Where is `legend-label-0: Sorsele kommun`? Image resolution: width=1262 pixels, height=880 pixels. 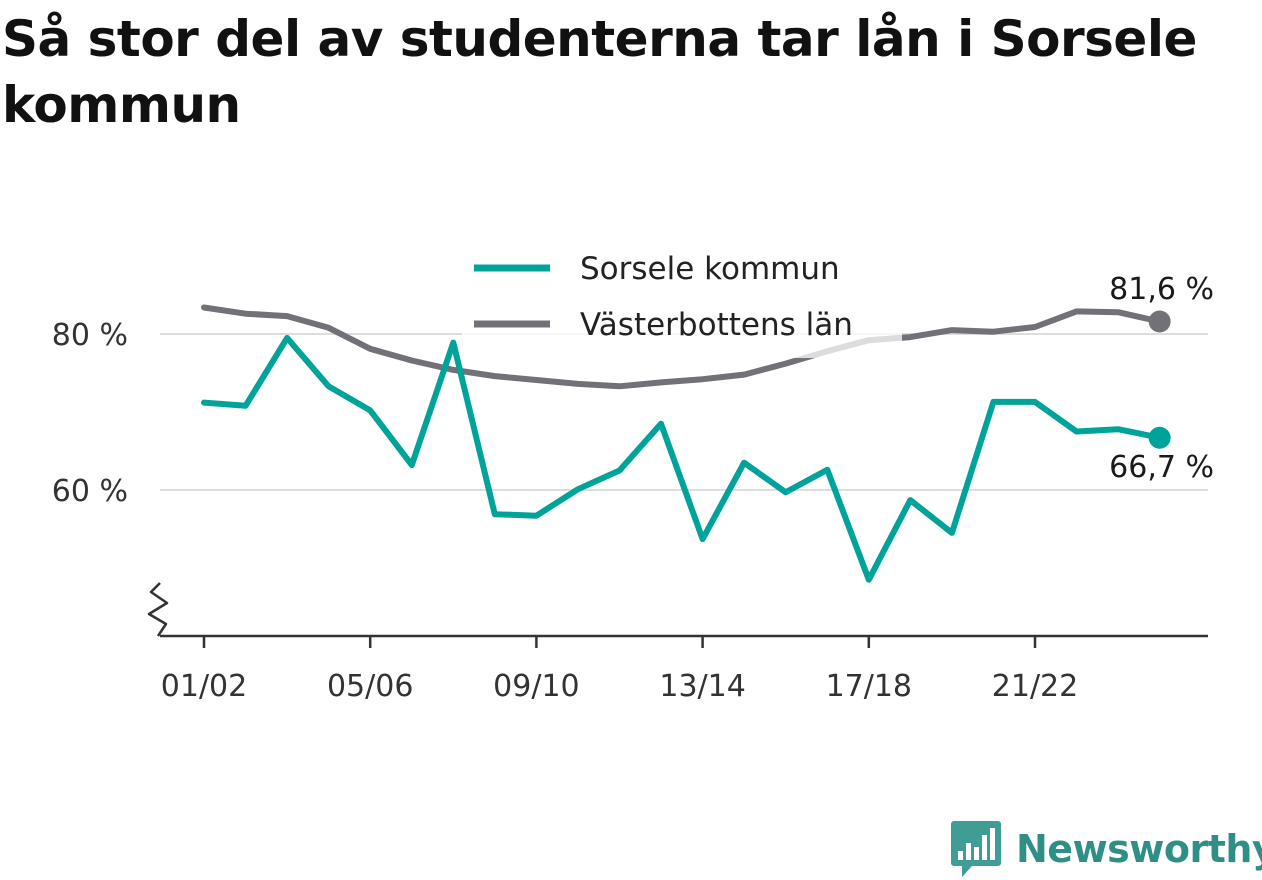
legend-label-0: Sorsele kommun is located at coordinates (710, 269).